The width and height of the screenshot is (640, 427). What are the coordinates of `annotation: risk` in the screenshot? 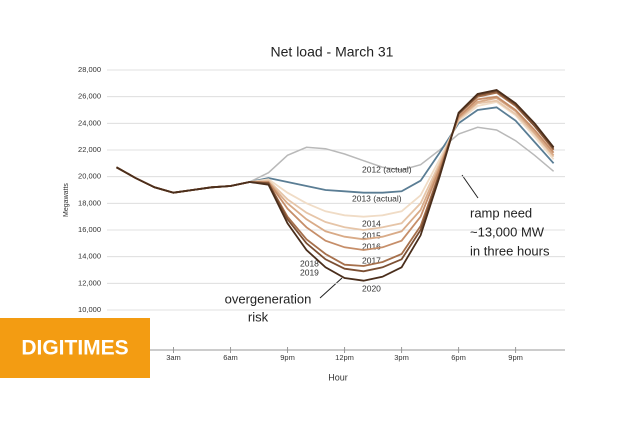 It's located at (258, 316).